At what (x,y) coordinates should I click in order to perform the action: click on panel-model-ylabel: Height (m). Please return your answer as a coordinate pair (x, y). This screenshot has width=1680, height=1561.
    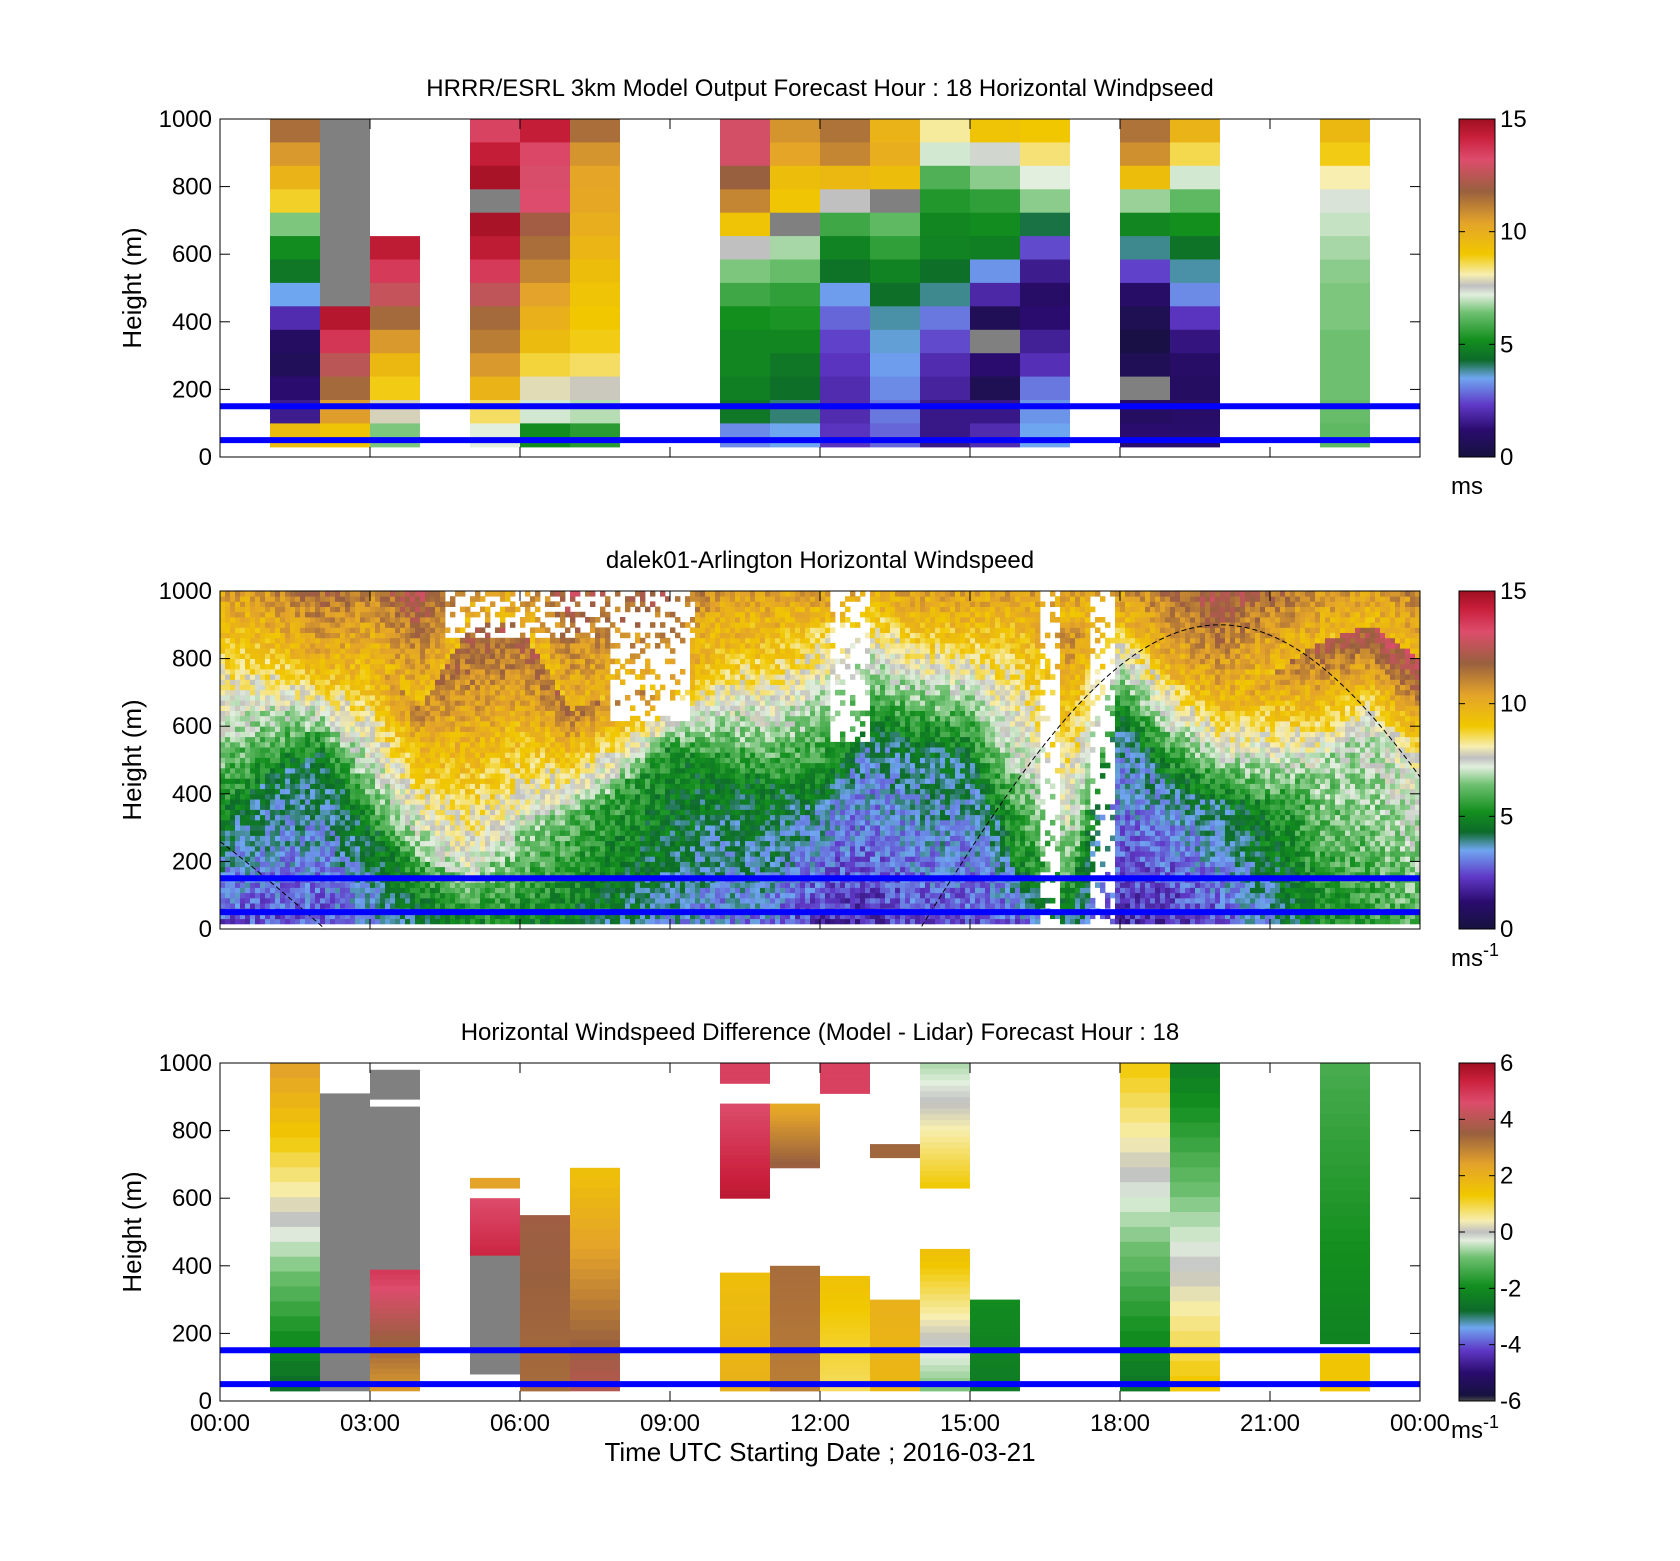
    Looking at the image, I should click on (132, 287).